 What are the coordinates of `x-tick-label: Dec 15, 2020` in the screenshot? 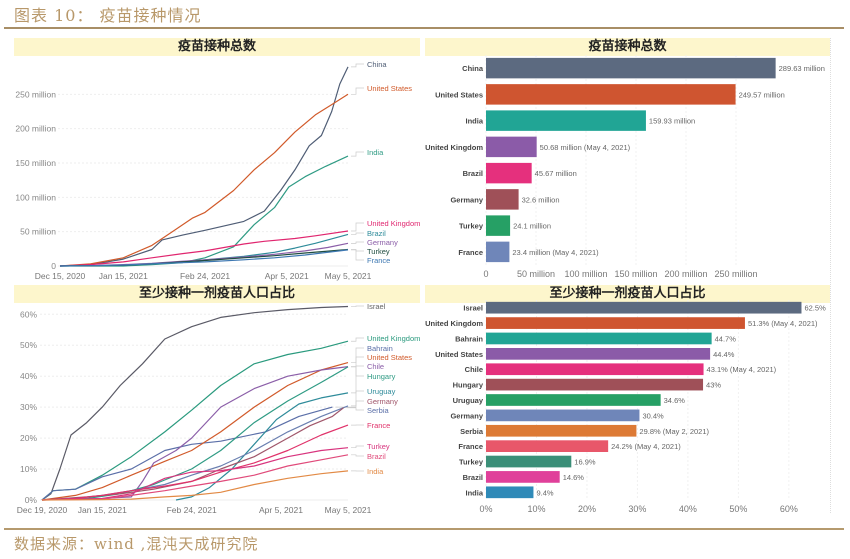 It's located at (60, 276).